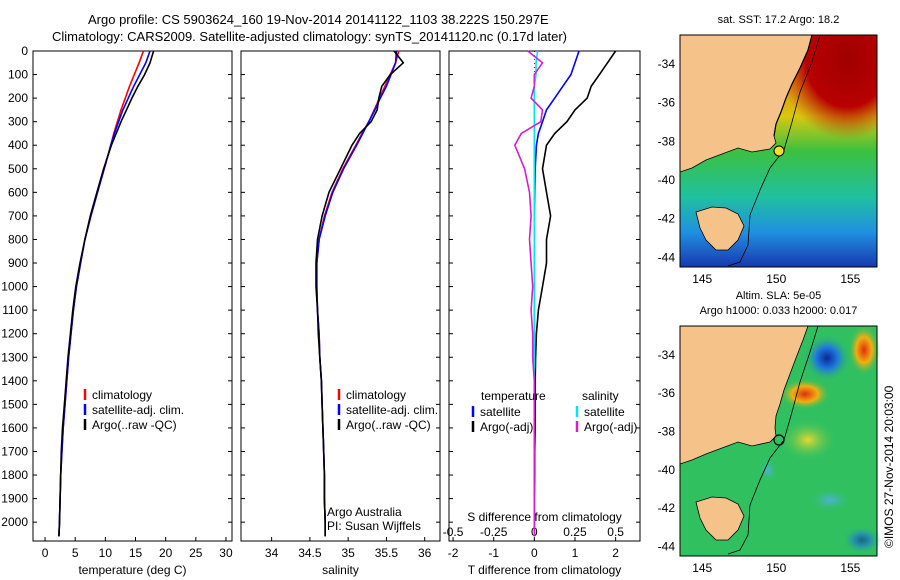 The width and height of the screenshot is (900, 580). I want to click on ytick-label: 1200, so click(14, 334).